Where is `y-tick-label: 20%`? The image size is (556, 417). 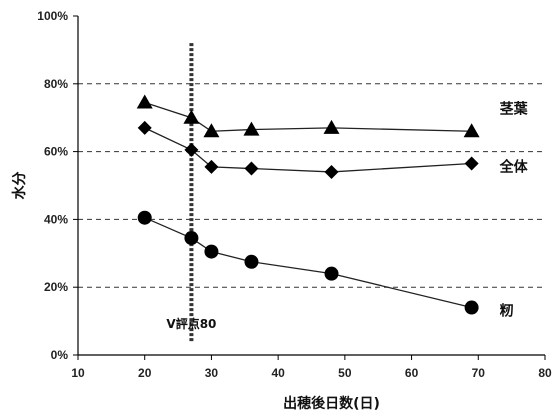
y-tick-label: 20% is located at coordinates (56, 287).